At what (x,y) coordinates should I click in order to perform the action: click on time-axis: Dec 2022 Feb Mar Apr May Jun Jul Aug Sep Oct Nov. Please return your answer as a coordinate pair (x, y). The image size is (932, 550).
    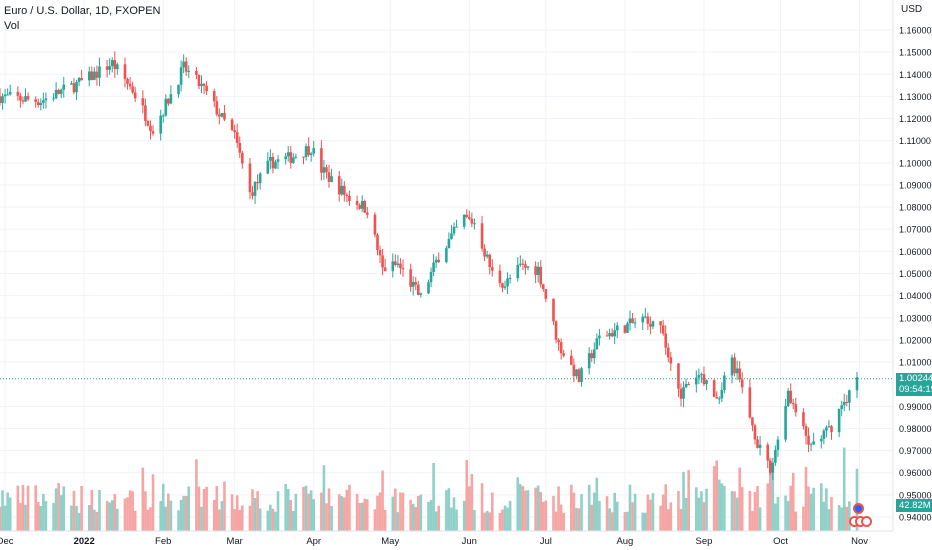
    Looking at the image, I should click on (434, 541).